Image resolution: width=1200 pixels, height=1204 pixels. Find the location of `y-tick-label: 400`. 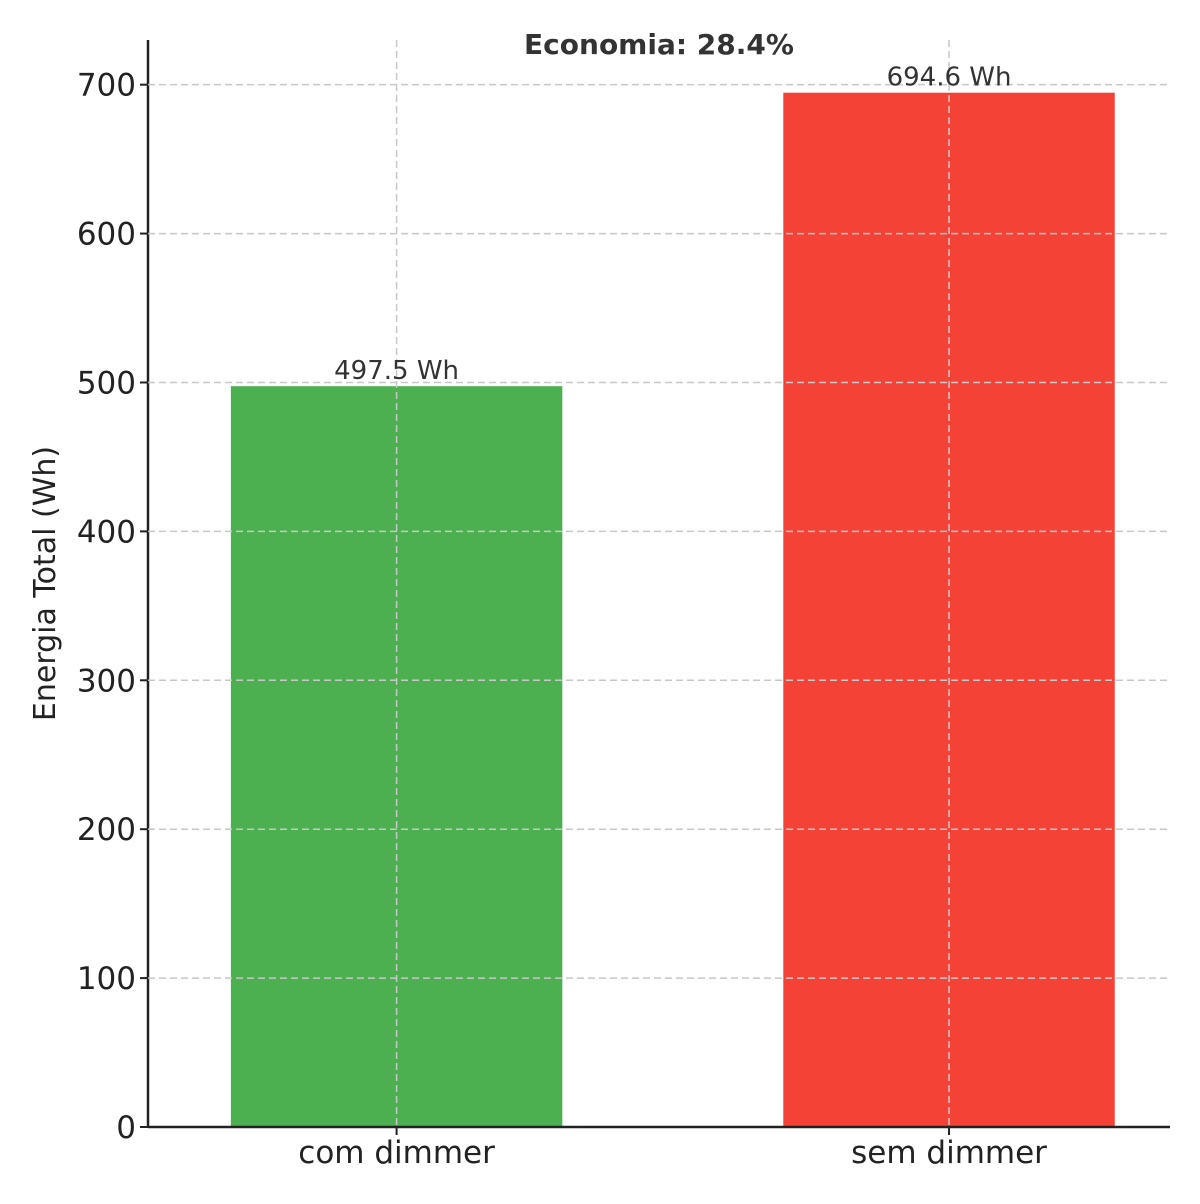

y-tick-label: 400 is located at coordinates (106, 532).